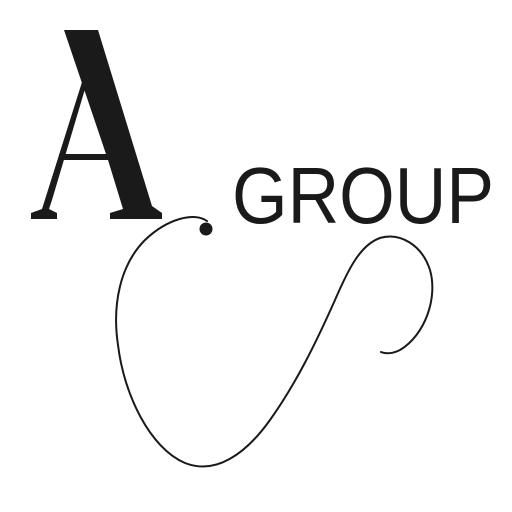 The height and width of the screenshot is (512, 512). I want to click on logo-wordmark: GROUP, so click(363, 195).